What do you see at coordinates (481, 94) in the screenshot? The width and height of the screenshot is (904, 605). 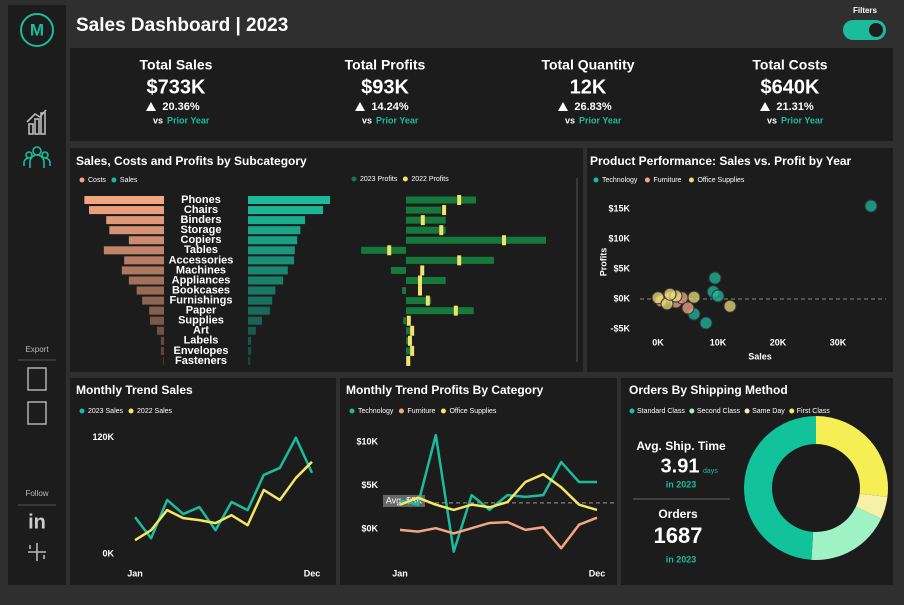 I see `kpi-panel` at bounding box center [481, 94].